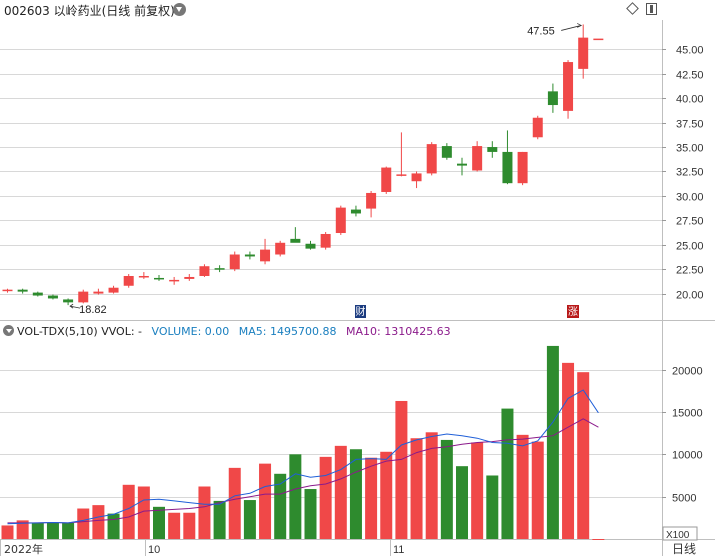  What do you see at coordinates (687, 372) in the screenshot?
I see `volume-tick-label: 20000` at bounding box center [687, 372].